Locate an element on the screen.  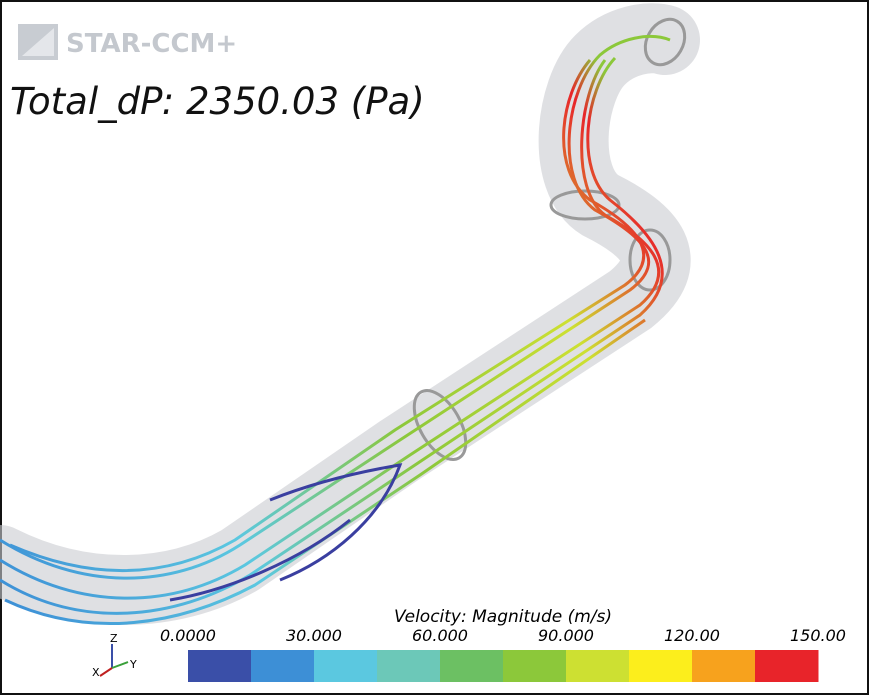
colorbar: 0.0000 30.000 60.000 90.000 120.00 150.00 is located at coordinates (503, 654).